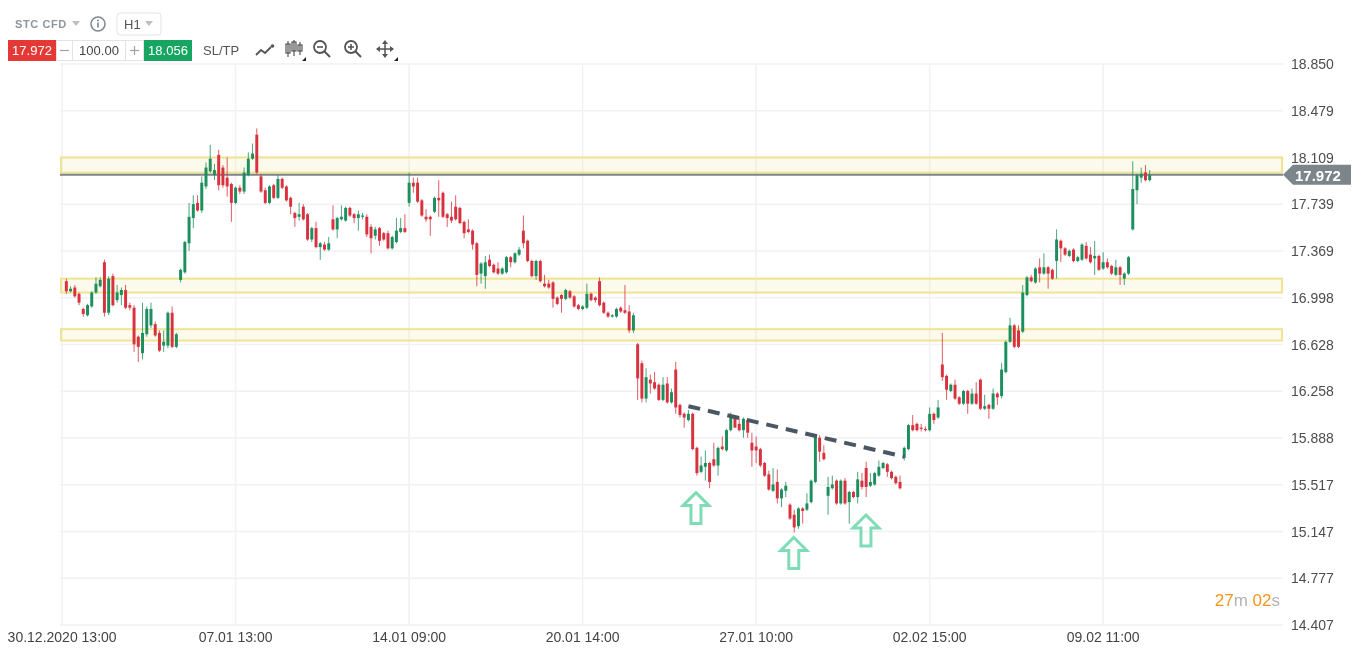  Describe the element at coordinates (1313, 625) in the screenshot. I see `y-tick-label: 14.407` at that location.